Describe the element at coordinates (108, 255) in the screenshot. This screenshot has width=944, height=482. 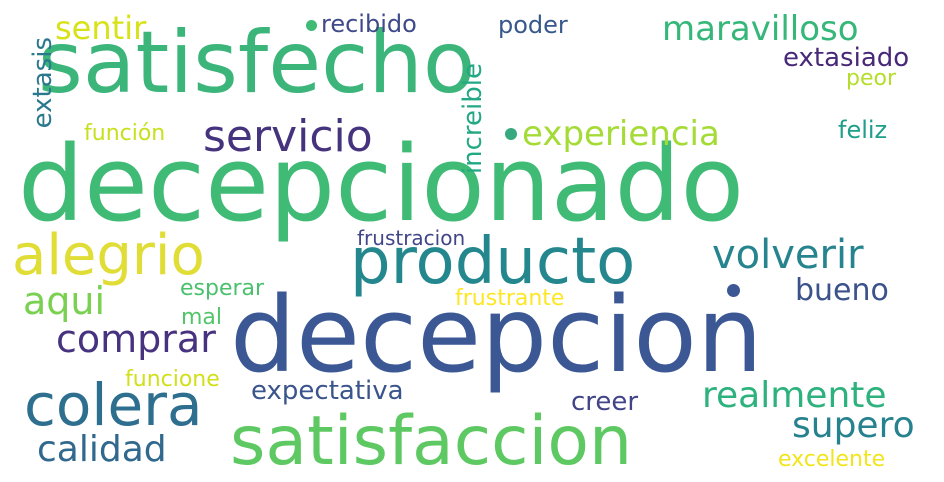
I see `word-alegrio: alegrio` at that location.